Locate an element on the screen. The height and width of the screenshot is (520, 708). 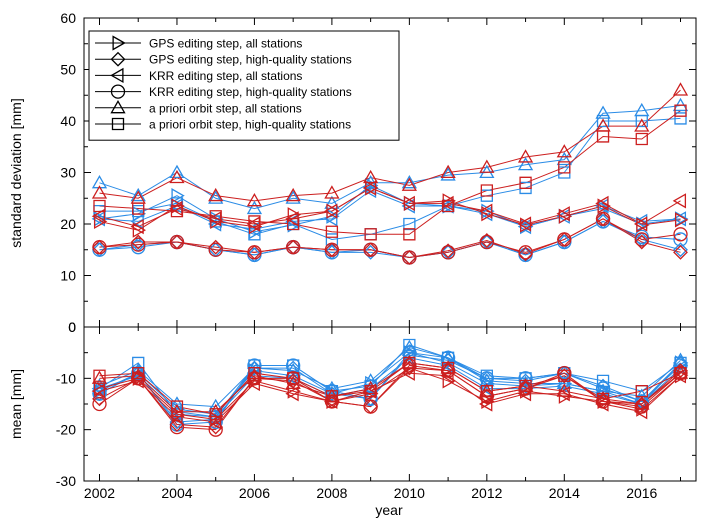
mean-series-line-triangle-left-blue is located at coordinates (390, 387).